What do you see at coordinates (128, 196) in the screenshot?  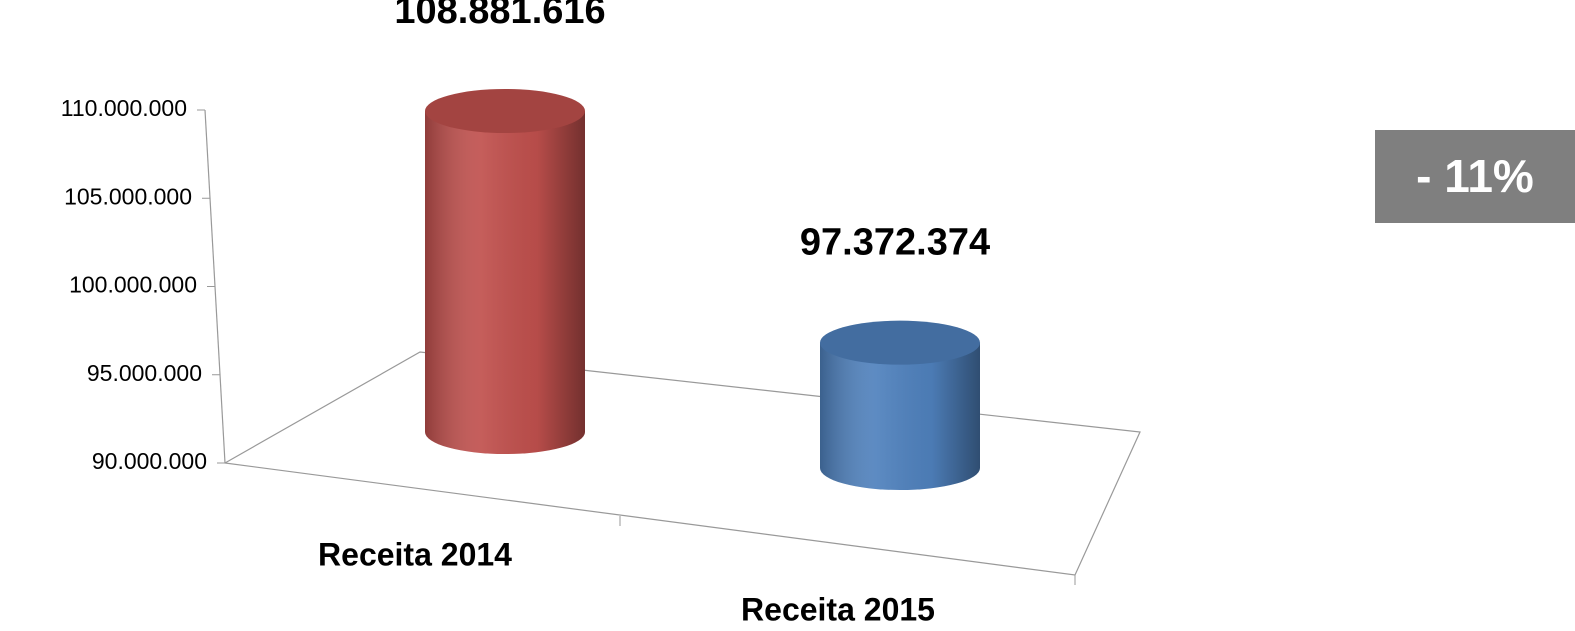 I see `y-tick-label: 105.000.000` at bounding box center [128, 196].